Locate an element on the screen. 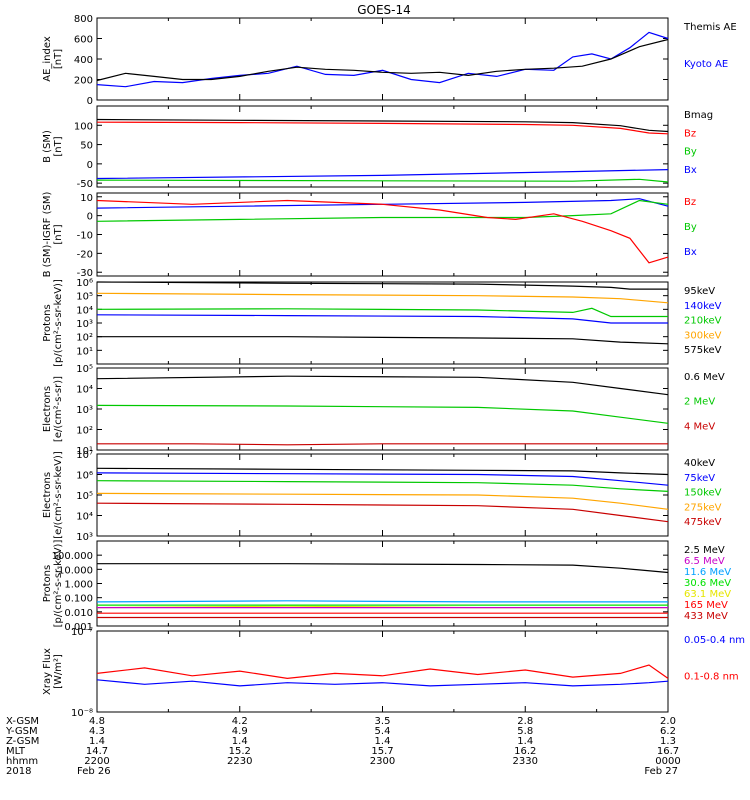 The image size is (750, 800). y-tick-label: 10⁵ is located at coordinates (84, 369).